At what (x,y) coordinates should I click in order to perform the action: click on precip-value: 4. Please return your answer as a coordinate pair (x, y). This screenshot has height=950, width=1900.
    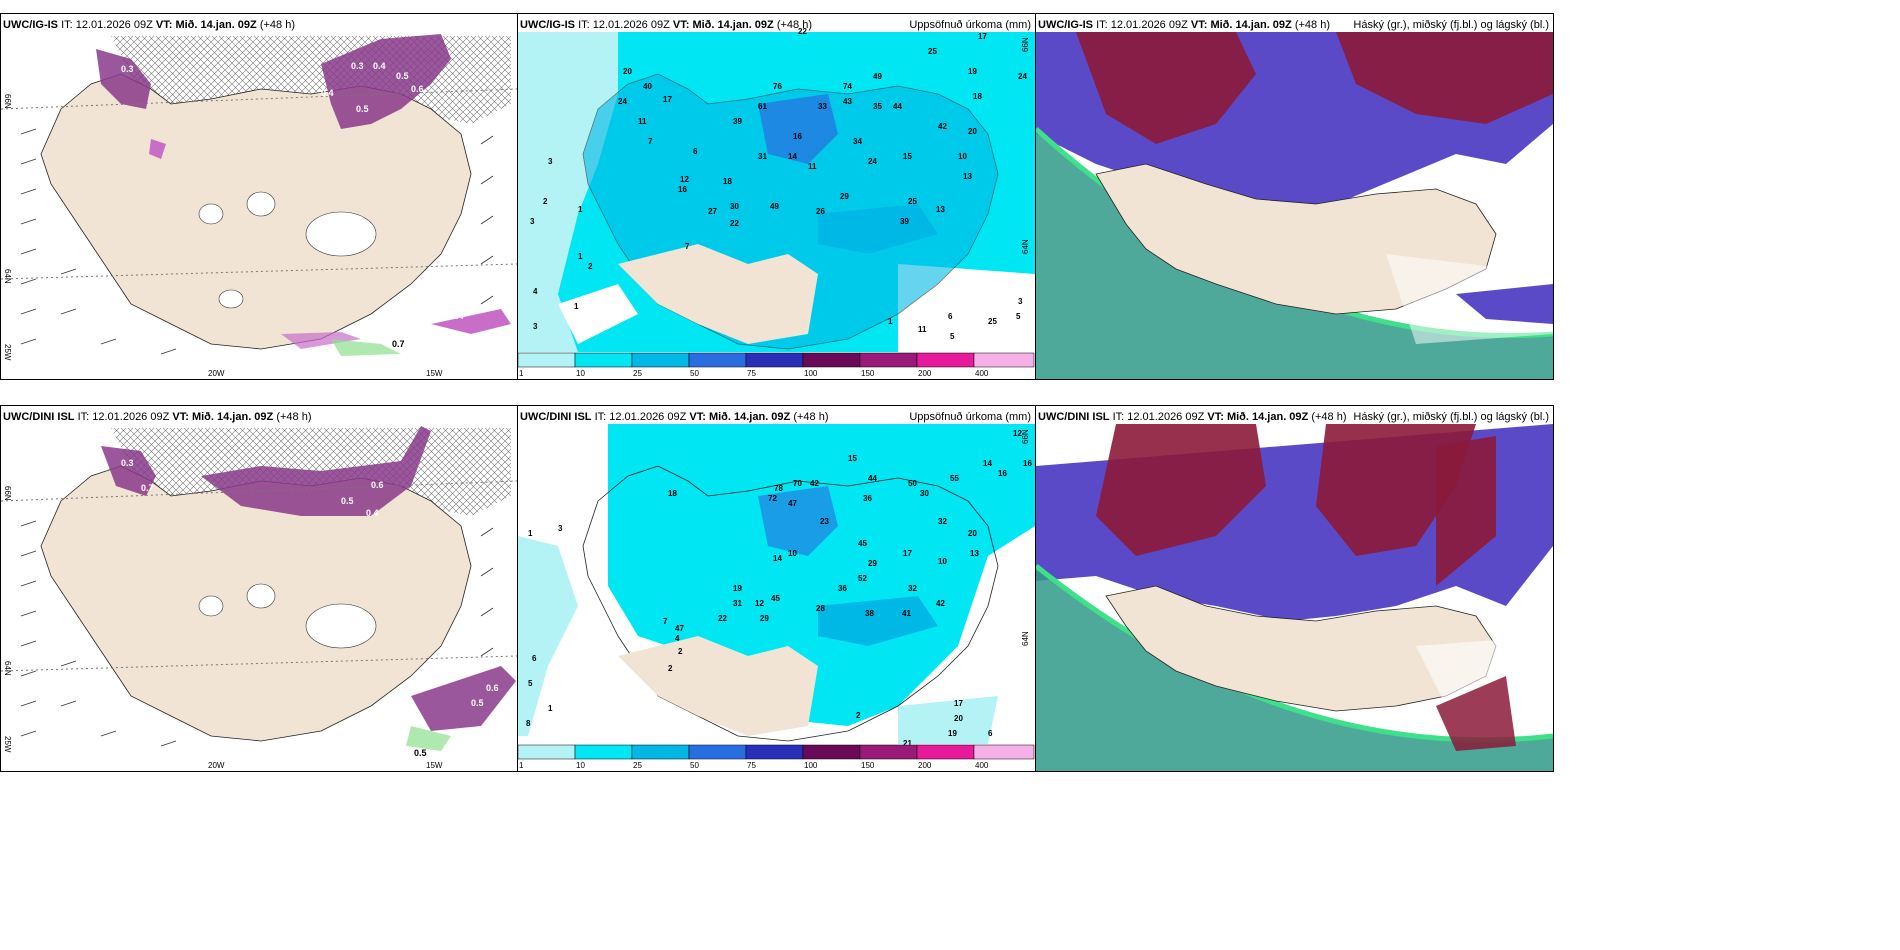
    Looking at the image, I should click on (535, 291).